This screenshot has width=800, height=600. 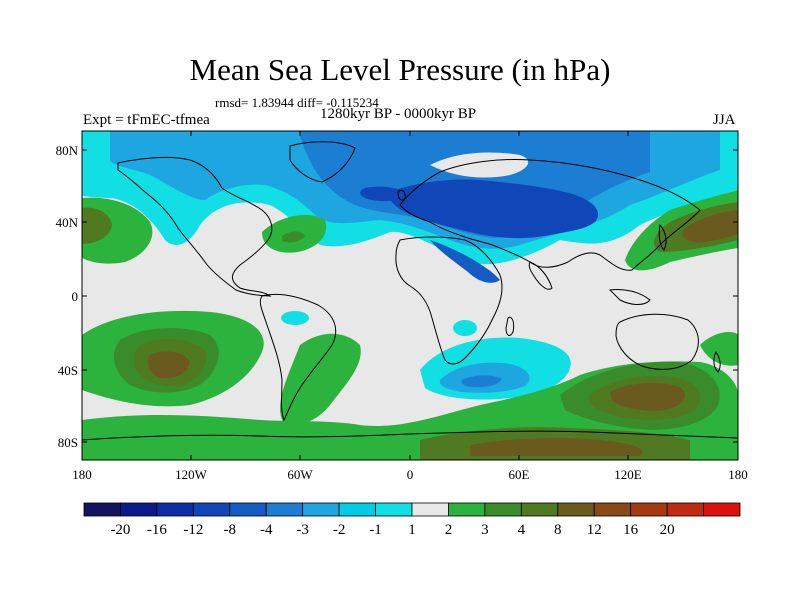 What do you see at coordinates (710, 226) in the screenshot?
I see `positive-west-pacific-dark` at bounding box center [710, 226].